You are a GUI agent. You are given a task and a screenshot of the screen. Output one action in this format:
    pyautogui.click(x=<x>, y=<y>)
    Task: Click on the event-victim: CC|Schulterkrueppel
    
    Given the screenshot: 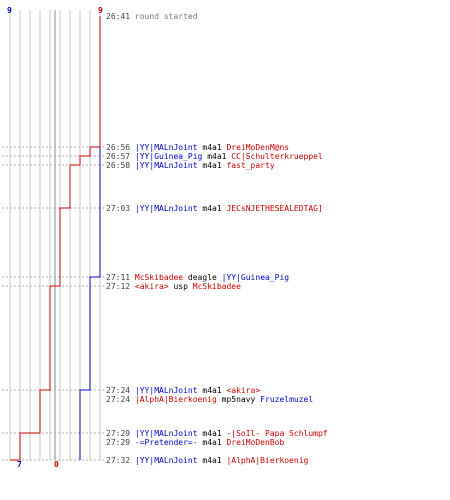 What is the action you would take?
    pyautogui.click(x=277, y=156)
    